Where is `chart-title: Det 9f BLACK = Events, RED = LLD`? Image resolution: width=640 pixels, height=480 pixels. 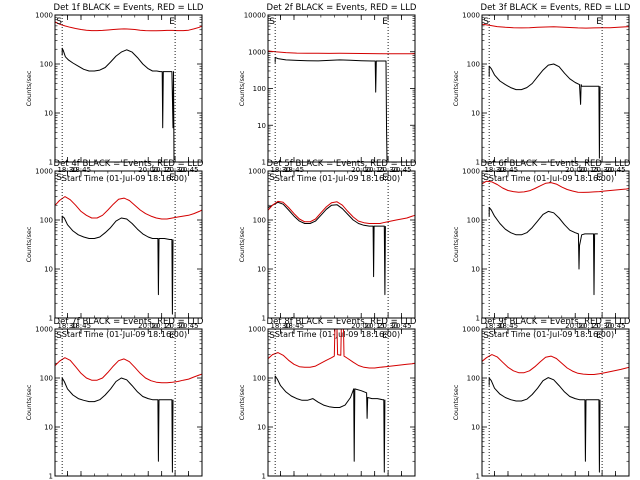
chart-title: Det 9f BLACK = Events, RED = LLD is located at coordinates (556, 322).